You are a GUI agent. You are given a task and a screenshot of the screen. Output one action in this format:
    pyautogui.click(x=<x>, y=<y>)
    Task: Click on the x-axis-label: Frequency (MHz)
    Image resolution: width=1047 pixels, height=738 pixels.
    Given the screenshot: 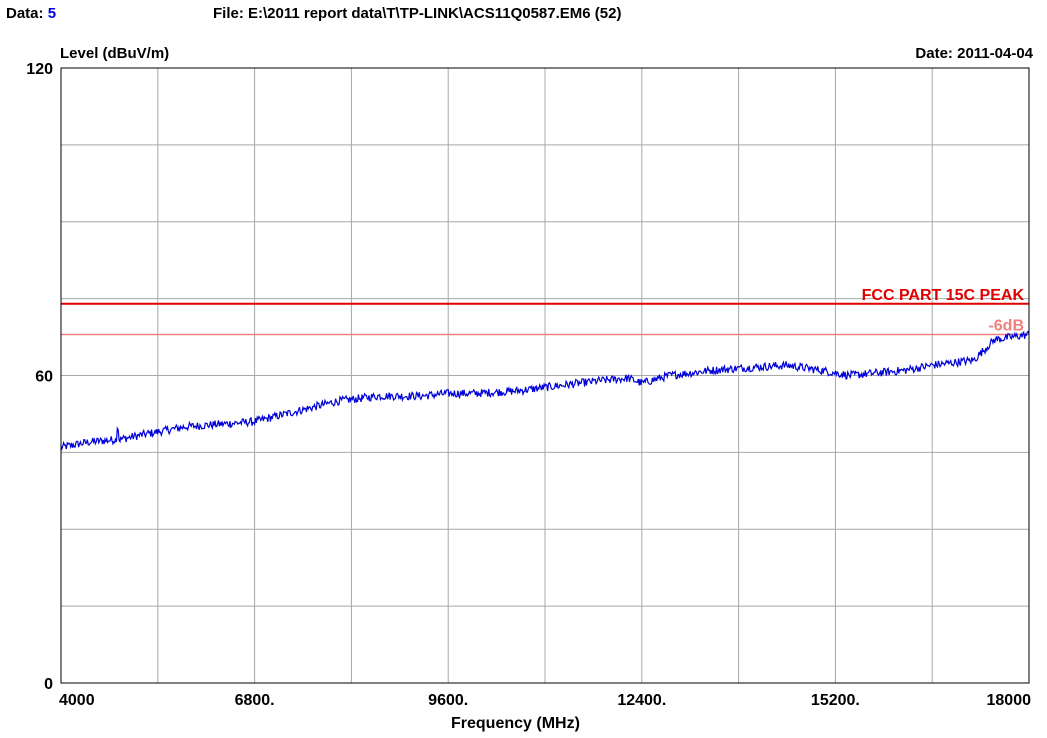 What is the action you would take?
    pyautogui.click(x=515, y=723)
    